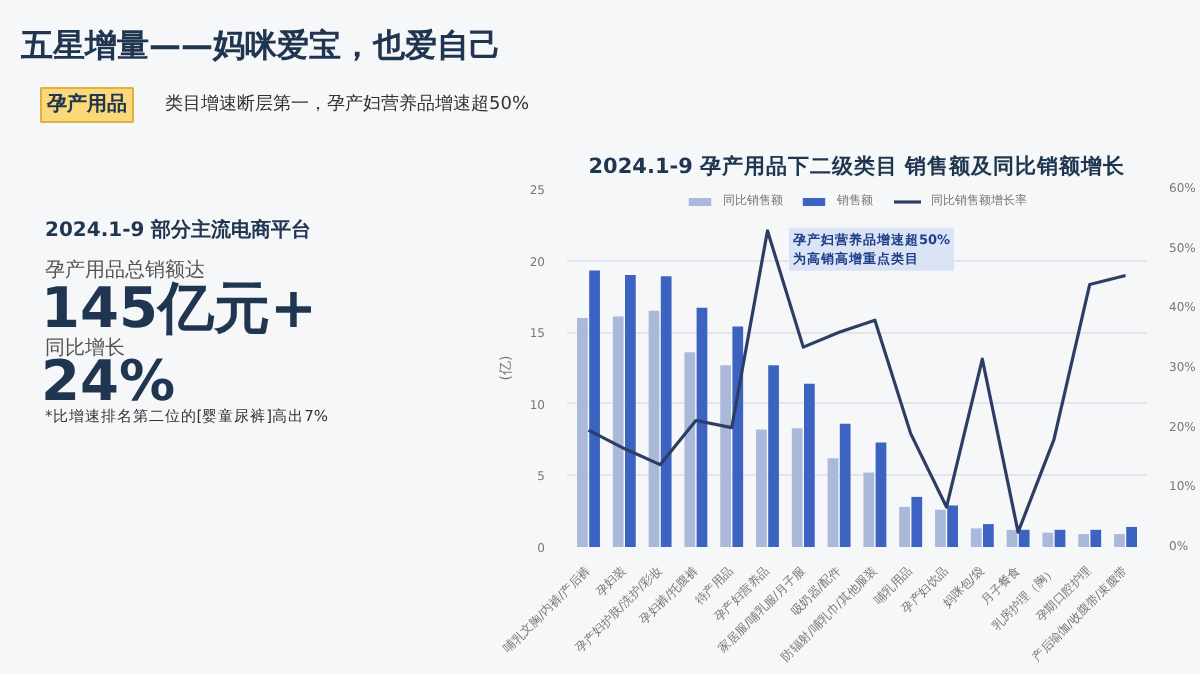 This screenshot has height=674, width=1200. Describe the element at coordinates (260, 45) in the screenshot. I see `text: 五星增量——妈咪爱宝，也爱自己` at that location.